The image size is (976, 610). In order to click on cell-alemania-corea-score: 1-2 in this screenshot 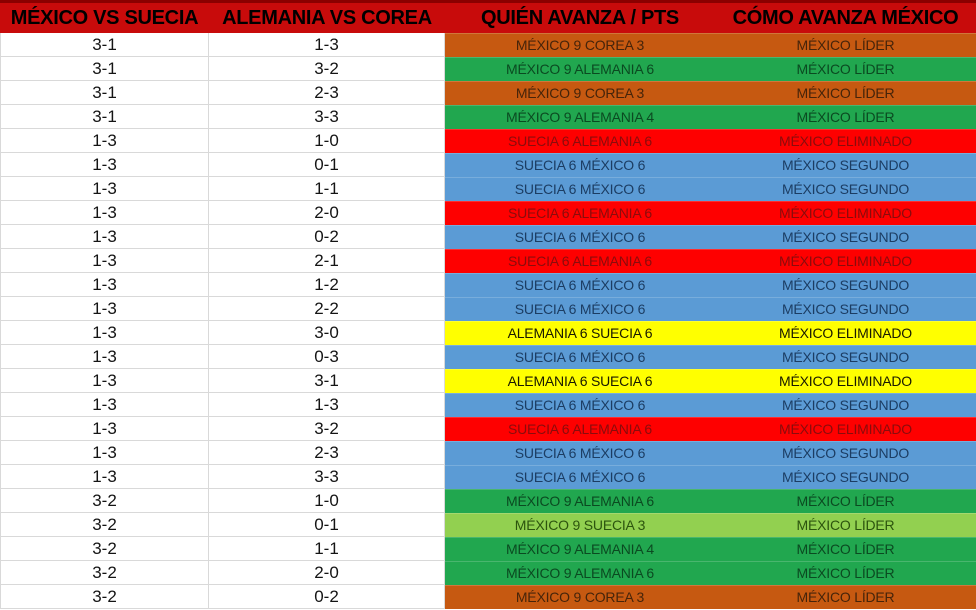, I will do `click(327, 285)`.